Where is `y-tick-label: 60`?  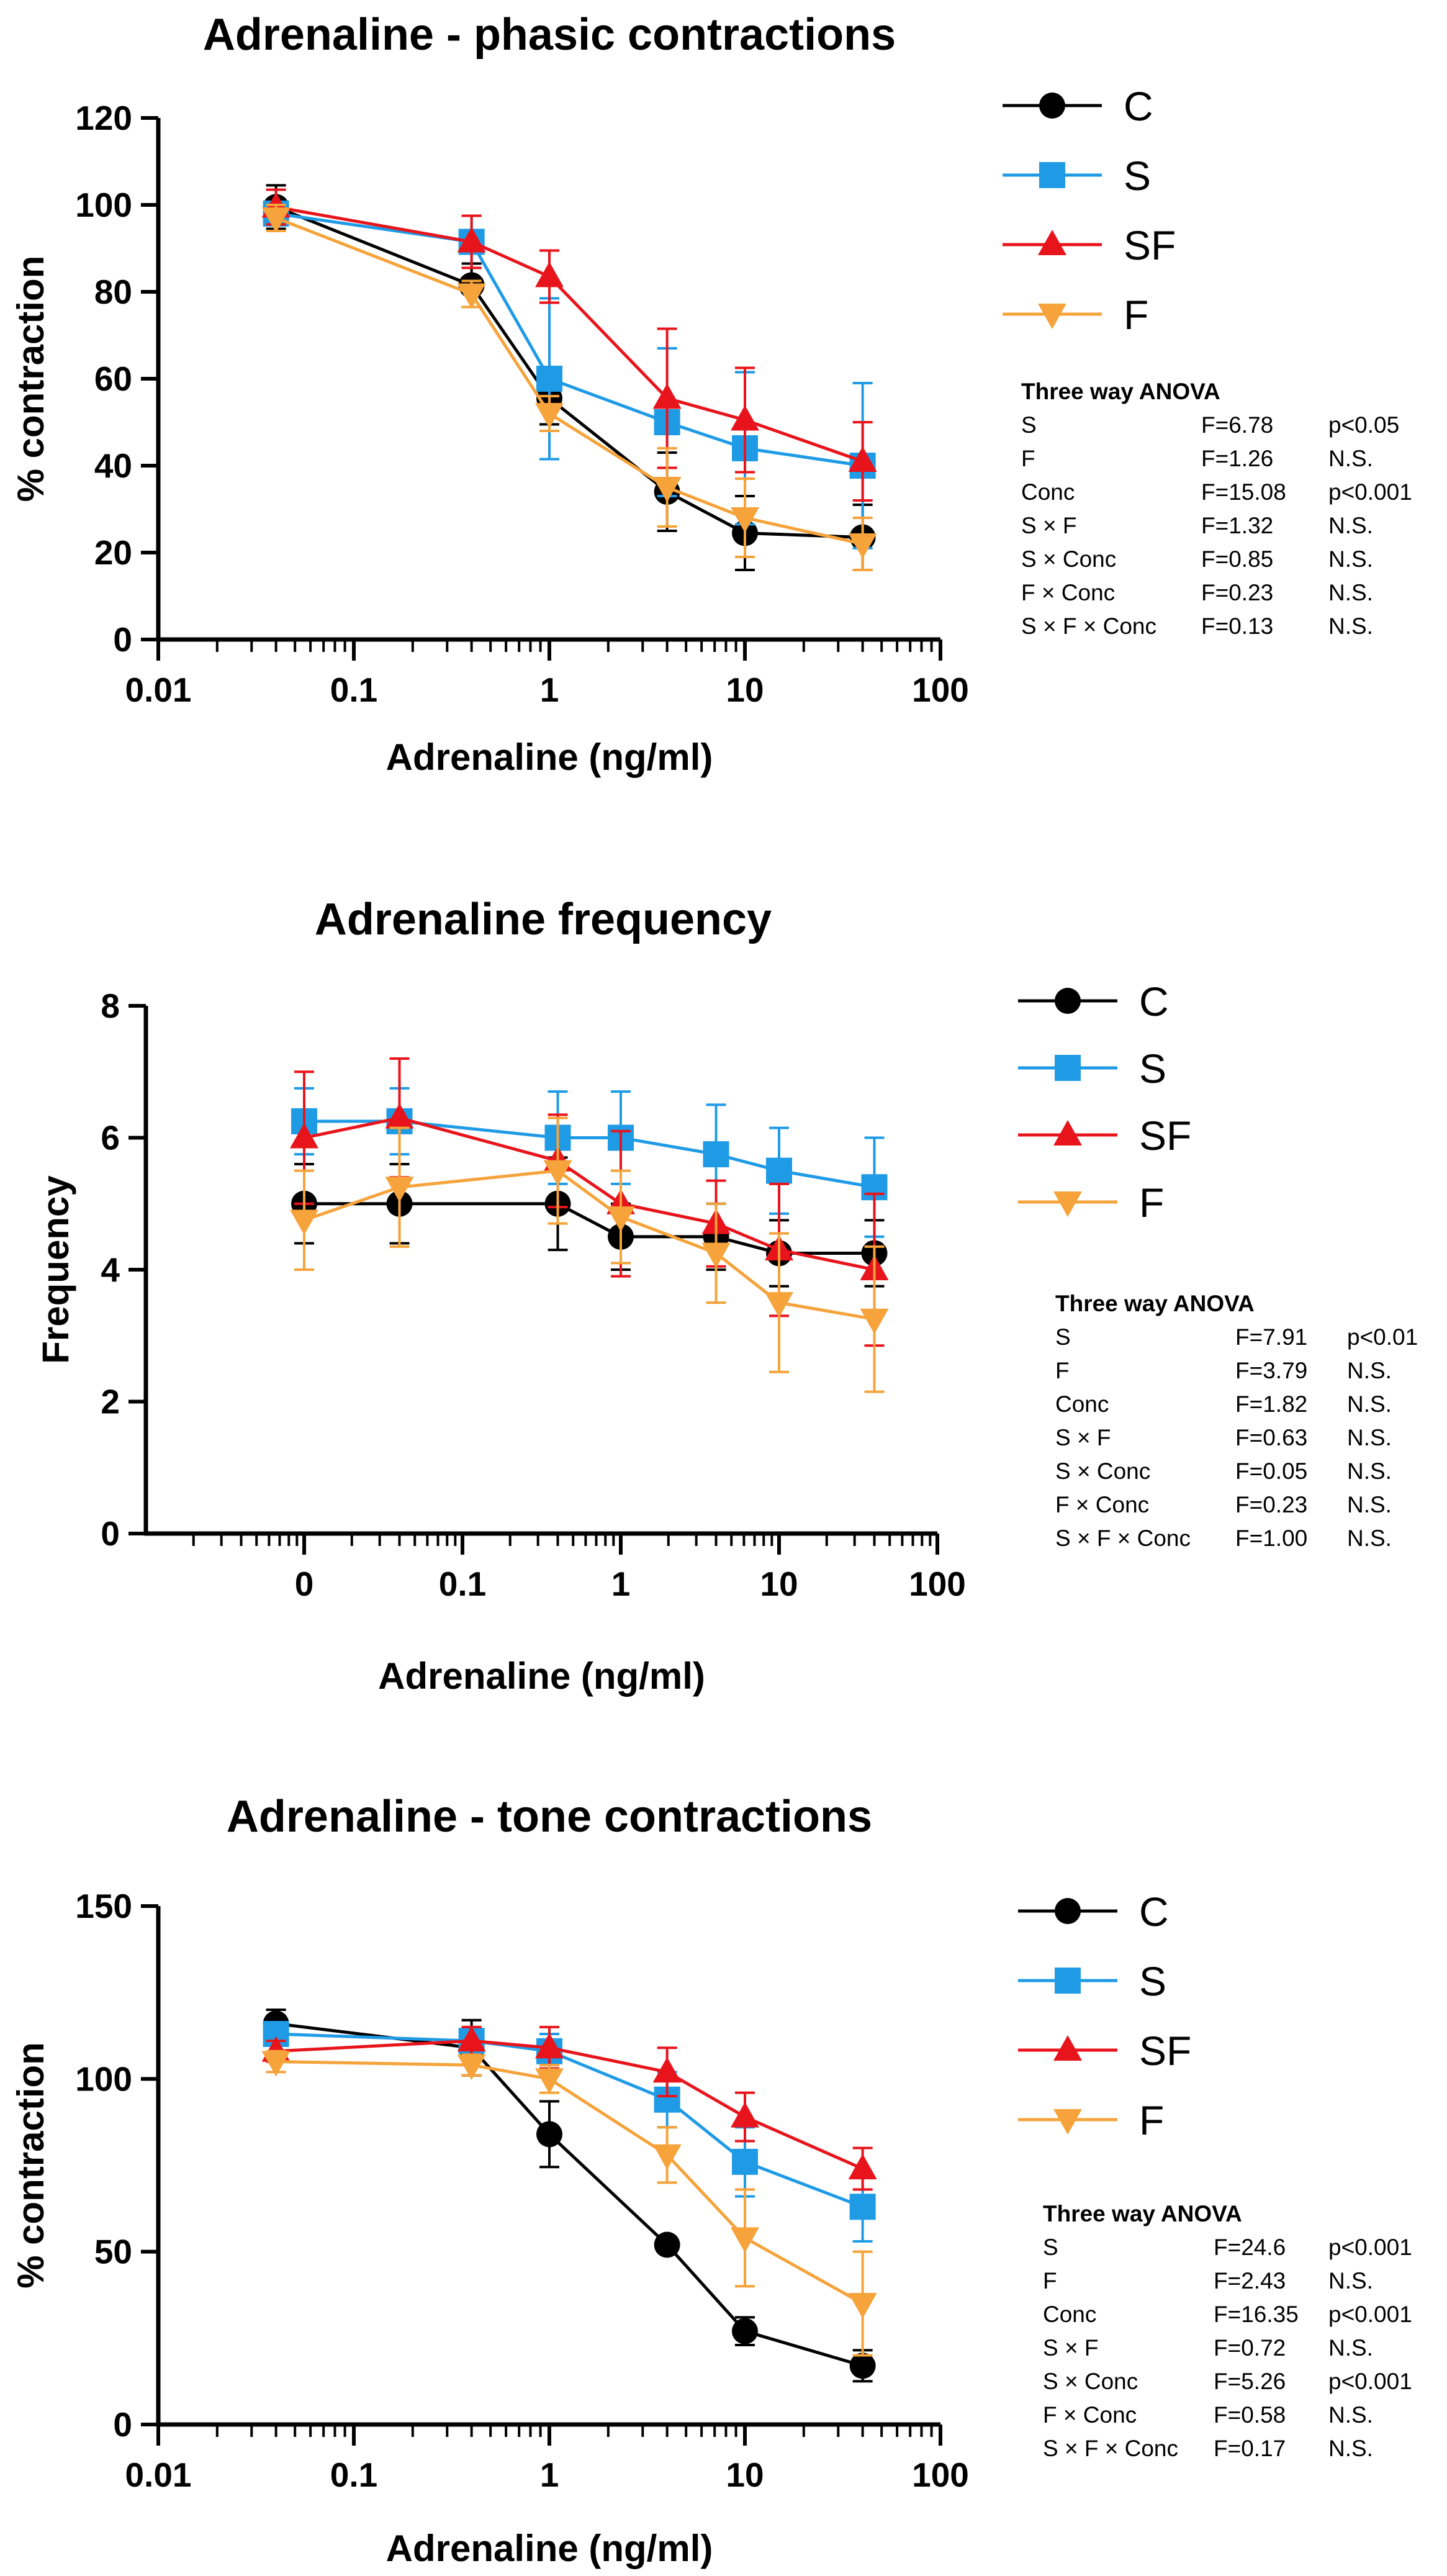
y-tick-label: 60 is located at coordinates (113, 378).